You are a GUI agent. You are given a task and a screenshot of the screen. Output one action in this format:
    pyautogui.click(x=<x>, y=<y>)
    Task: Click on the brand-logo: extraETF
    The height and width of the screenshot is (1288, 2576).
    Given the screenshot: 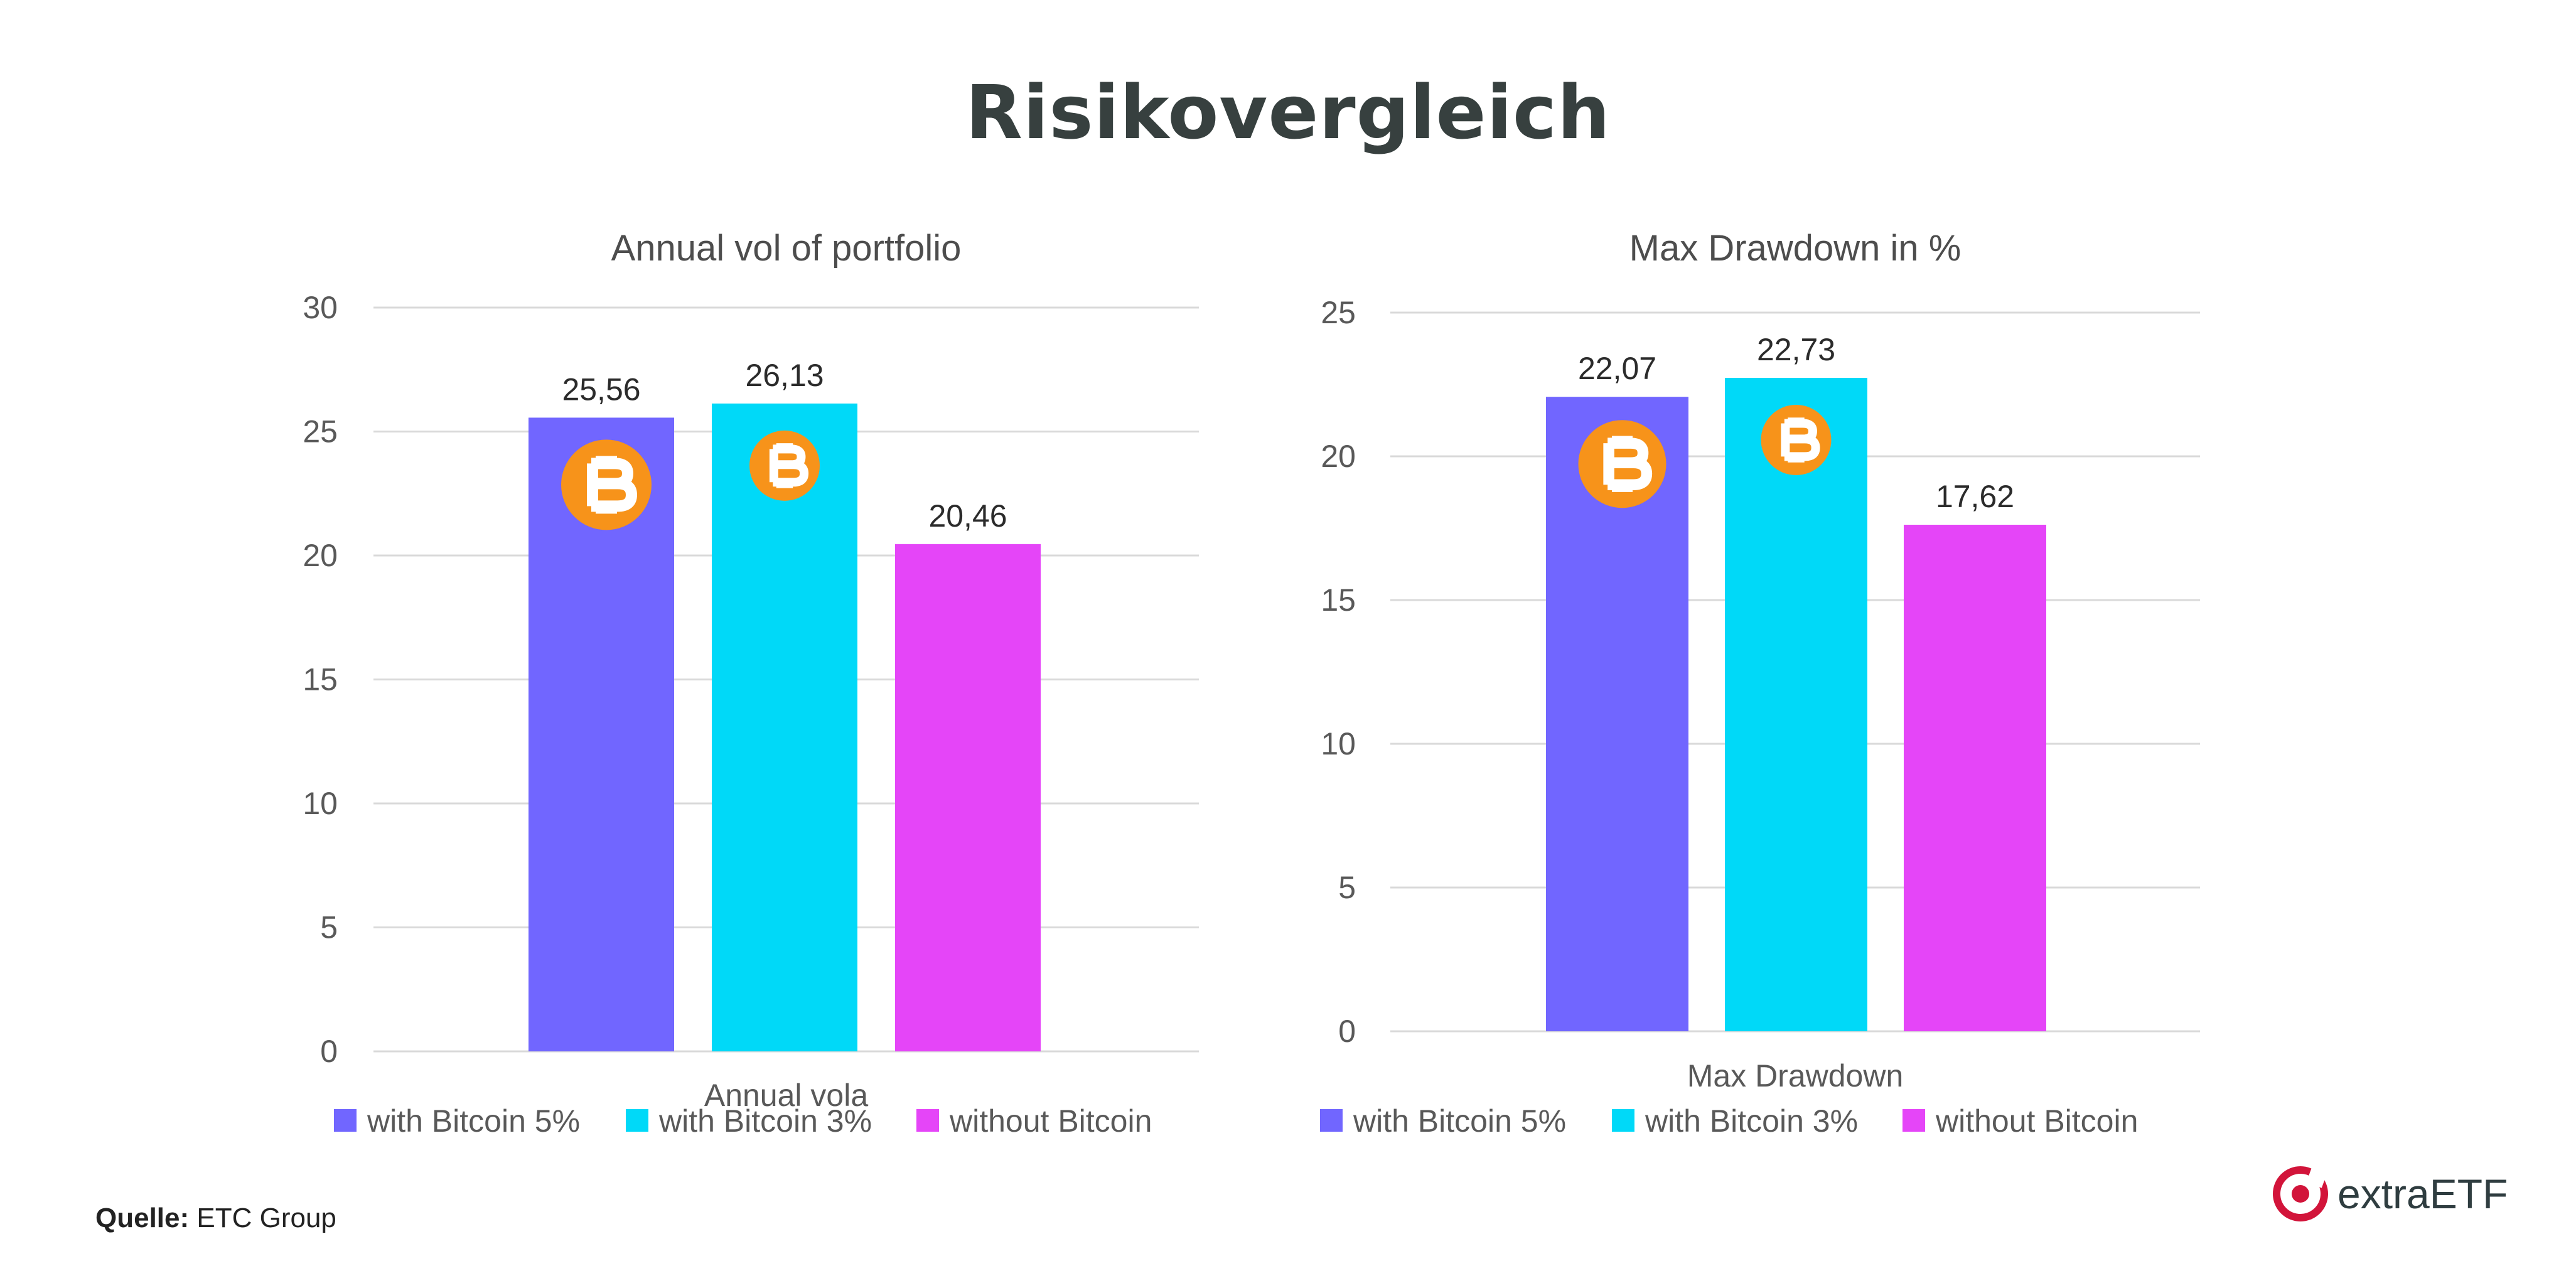 What is the action you would take?
    pyautogui.click(x=2390, y=1193)
    